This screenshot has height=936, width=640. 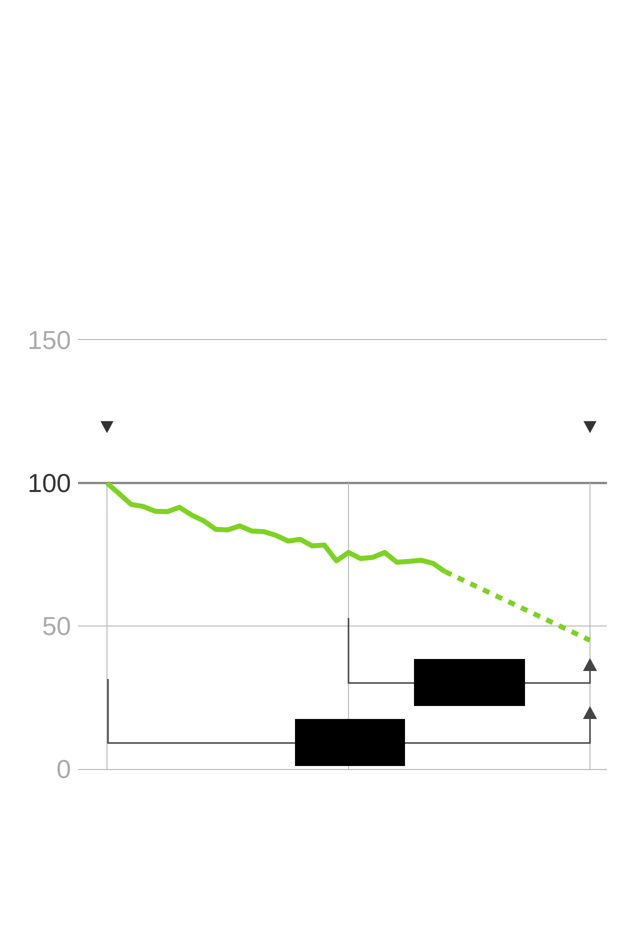 What do you see at coordinates (49, 340) in the screenshot?
I see `y-tick-label: 150` at bounding box center [49, 340].